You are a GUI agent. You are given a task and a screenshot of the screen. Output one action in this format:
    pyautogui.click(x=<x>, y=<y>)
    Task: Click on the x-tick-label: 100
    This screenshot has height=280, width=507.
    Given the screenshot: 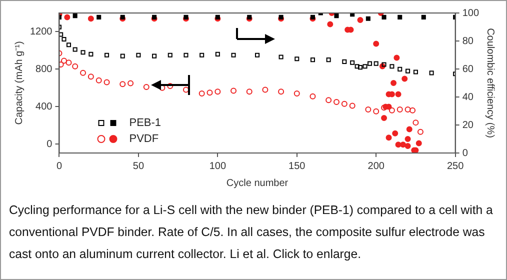 What is the action you would take?
    pyautogui.click(x=217, y=166)
    